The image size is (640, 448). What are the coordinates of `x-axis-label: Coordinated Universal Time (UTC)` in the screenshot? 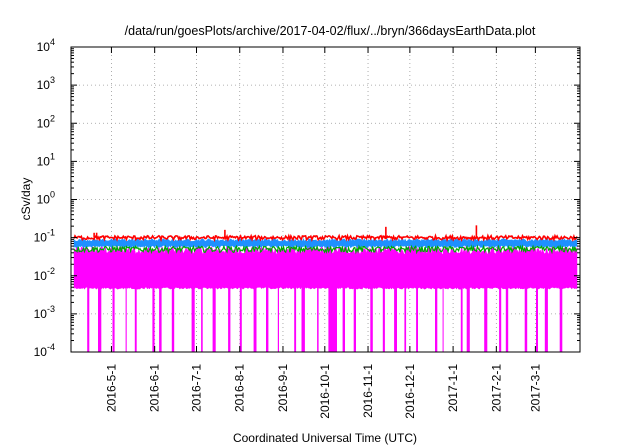 It's located at (325, 438).